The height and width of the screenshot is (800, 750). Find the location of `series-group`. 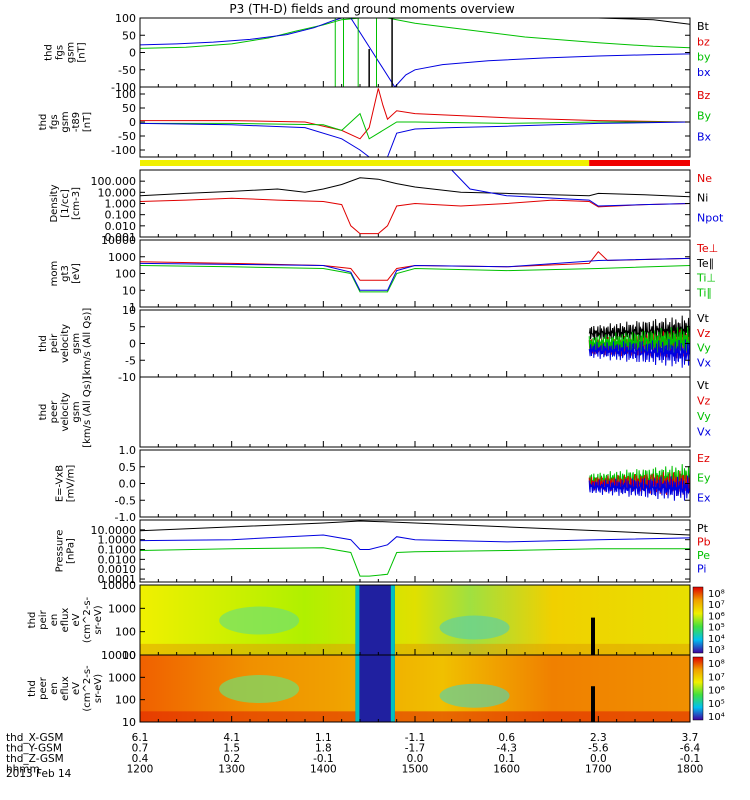

series-group is located at coordinates (415, 122).